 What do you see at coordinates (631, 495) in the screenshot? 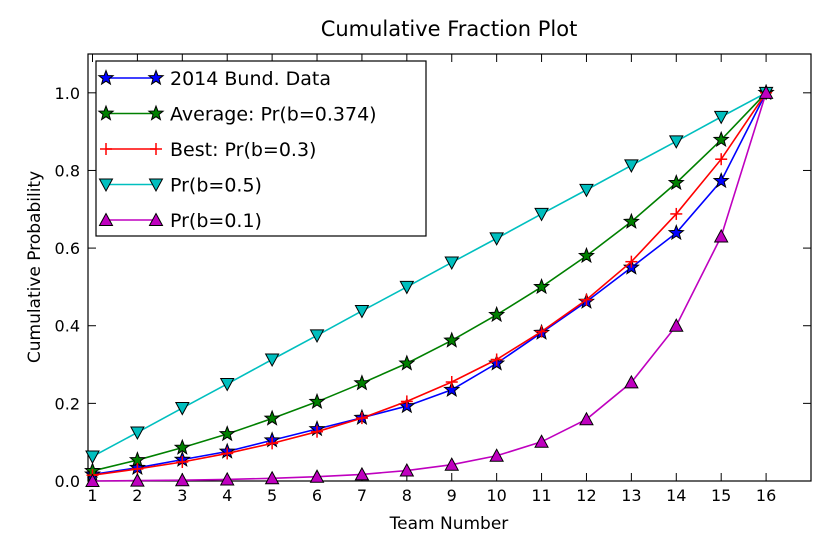
I see `x-tick-label: 13` at bounding box center [631, 495].